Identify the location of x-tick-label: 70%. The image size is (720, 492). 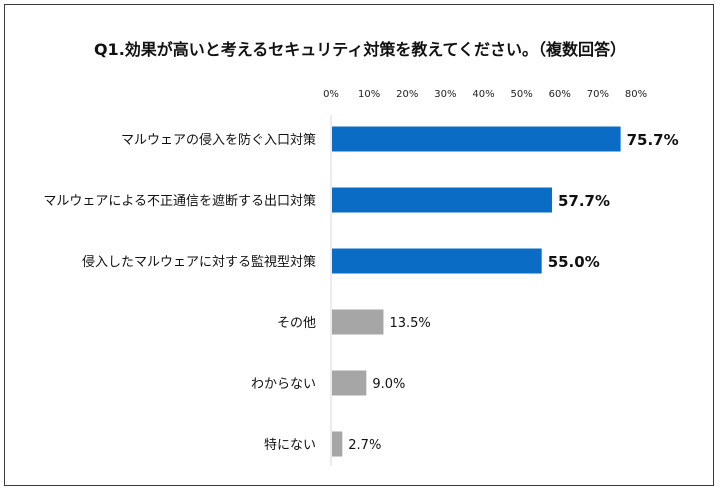
(598, 94).